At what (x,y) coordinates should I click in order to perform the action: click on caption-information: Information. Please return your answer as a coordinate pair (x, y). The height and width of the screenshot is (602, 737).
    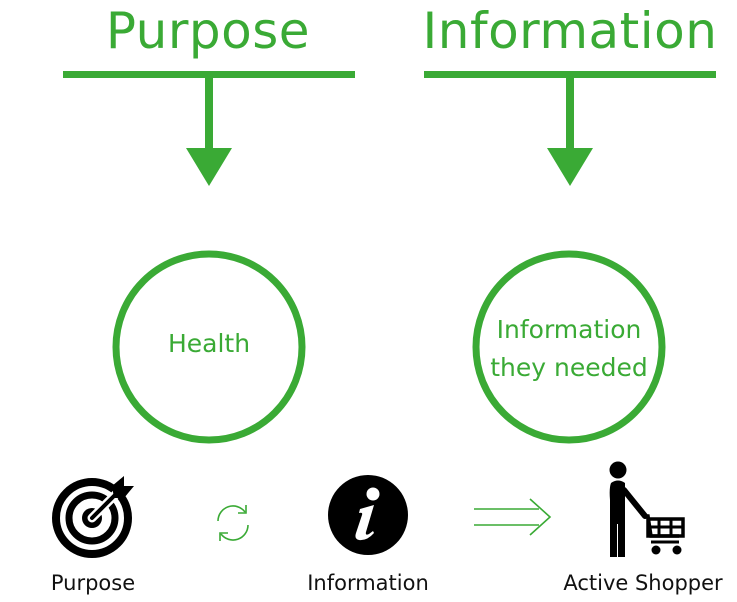
    Looking at the image, I should click on (368, 583).